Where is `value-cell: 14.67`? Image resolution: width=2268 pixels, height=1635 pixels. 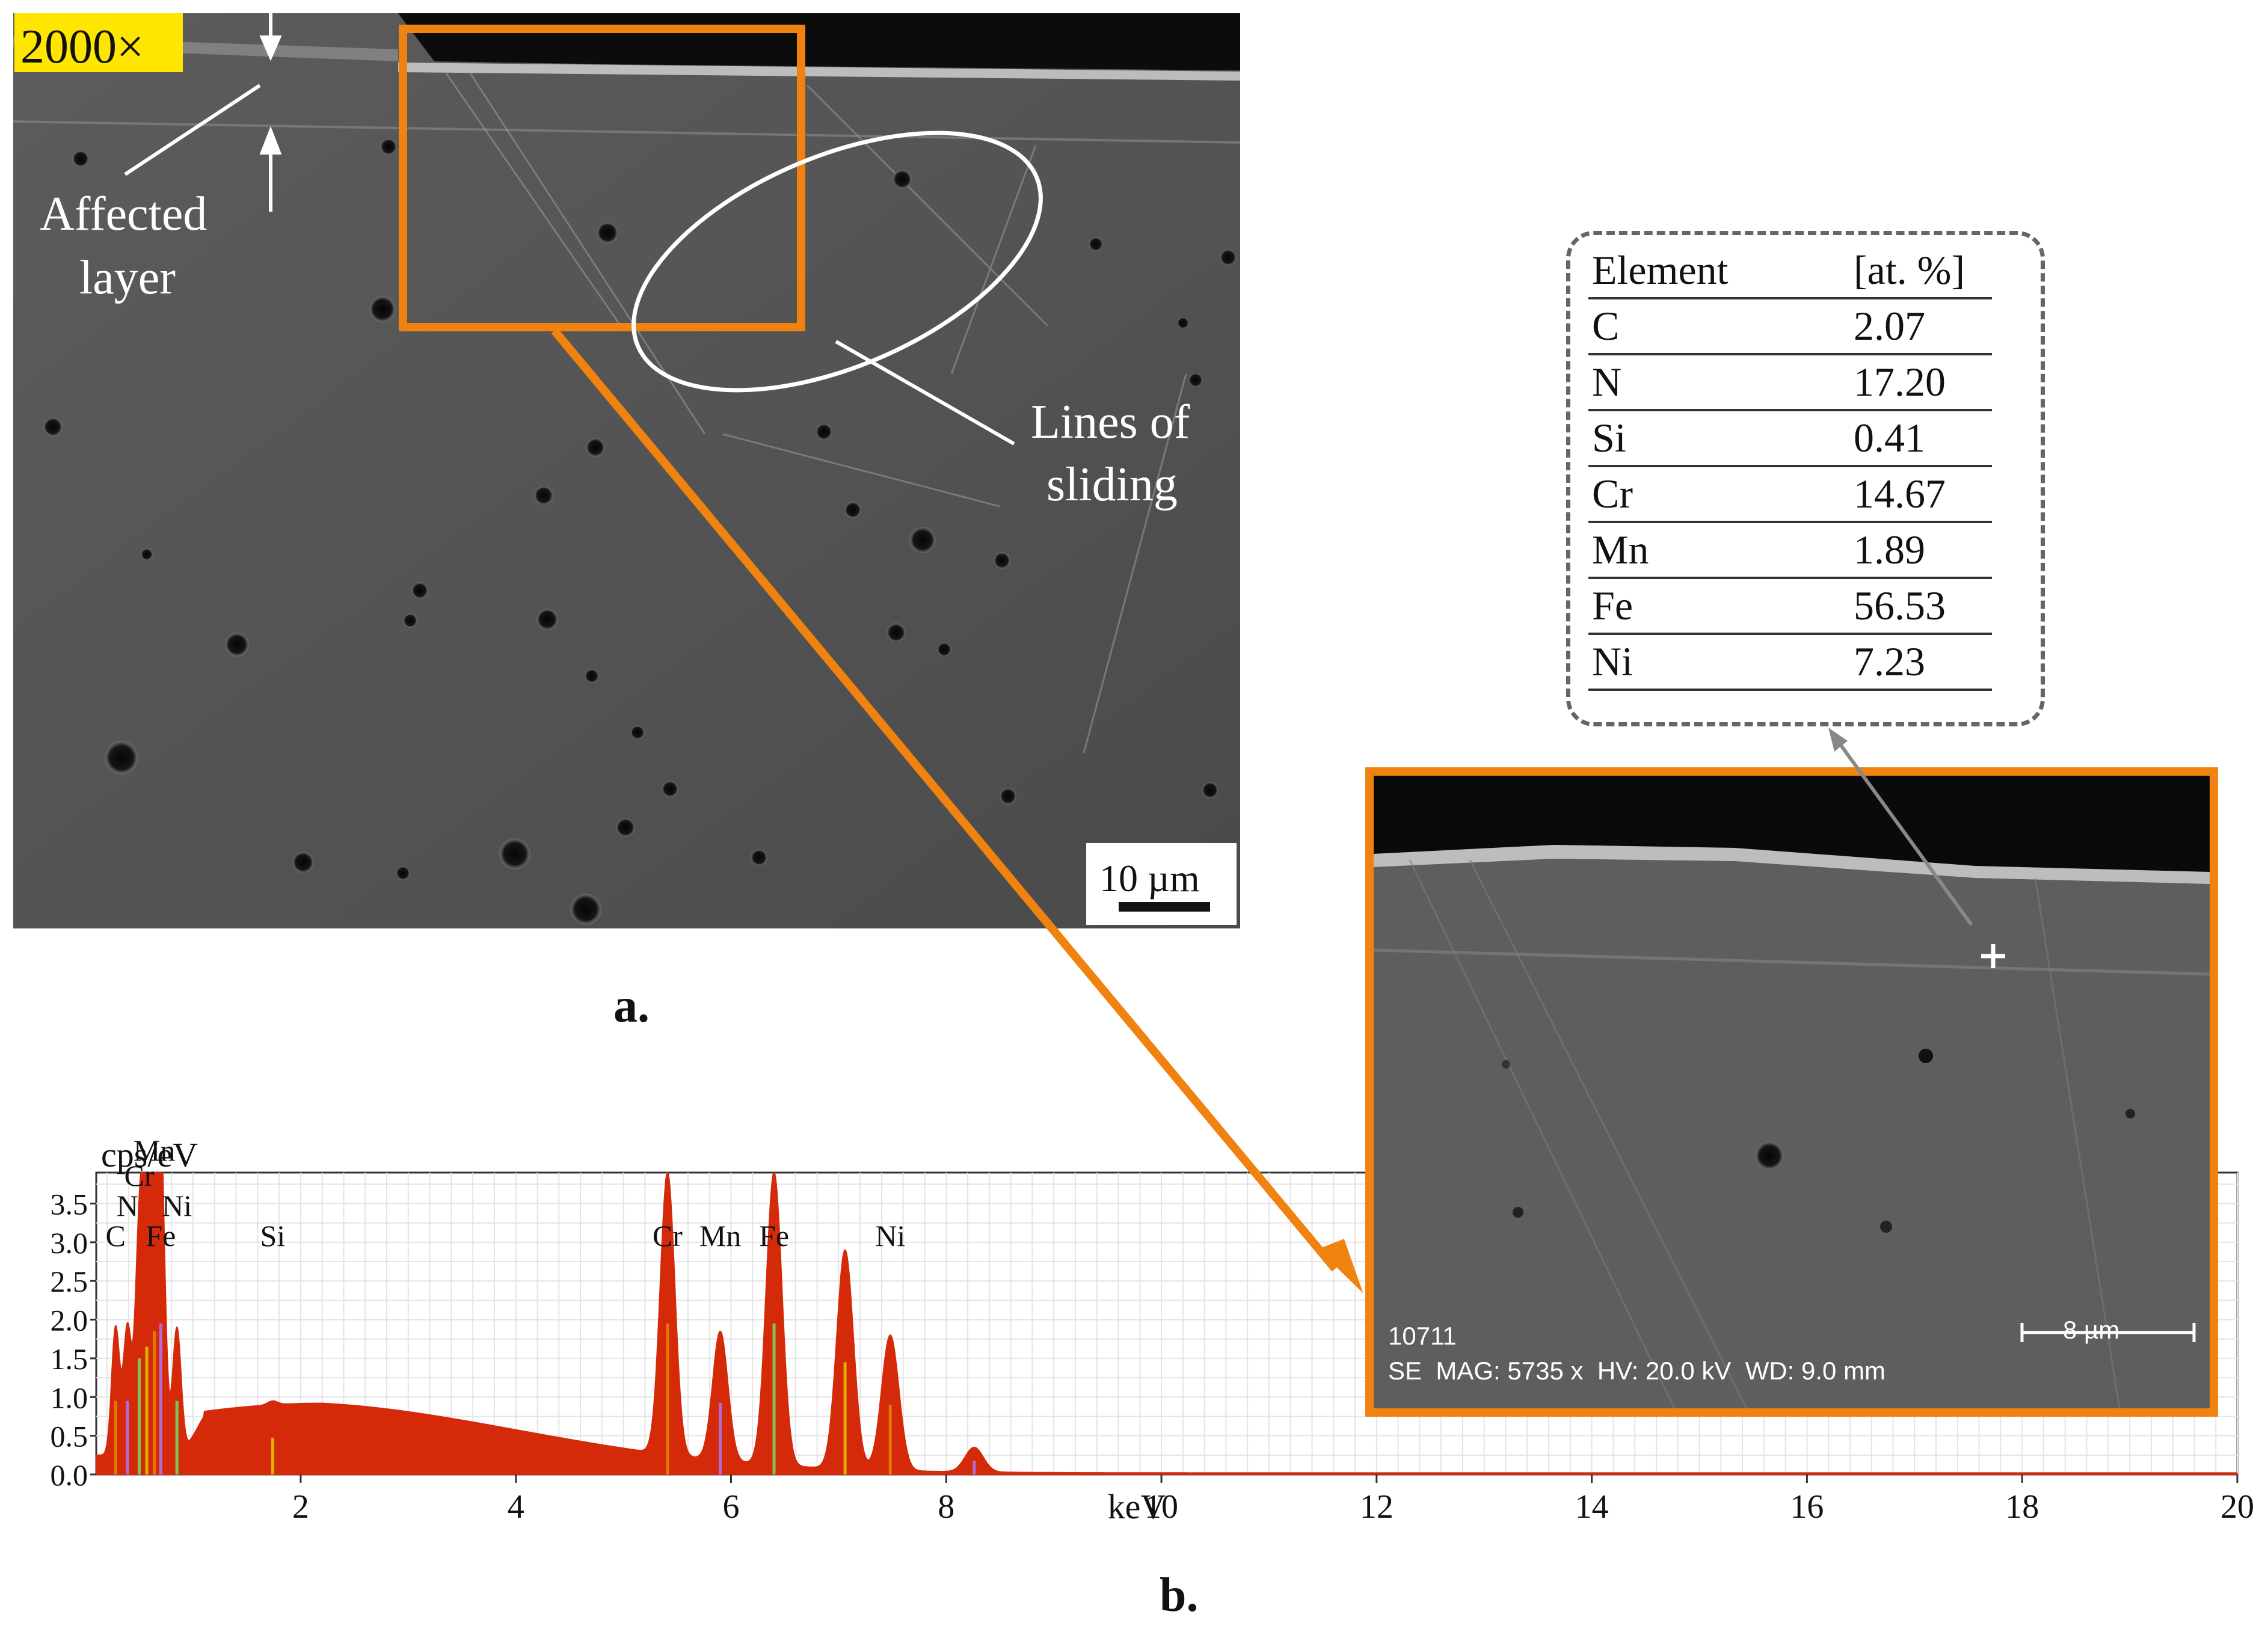
value-cell: 14.67 is located at coordinates (1923, 494).